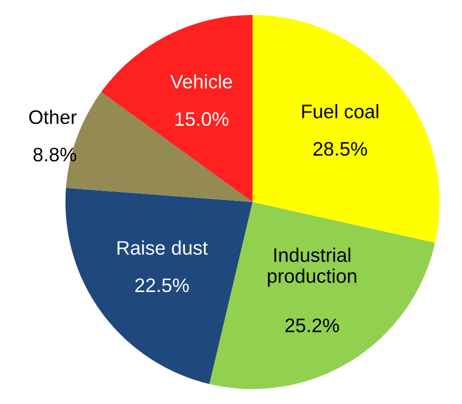 This screenshot has width=462, height=404. What do you see at coordinates (163, 247) in the screenshot?
I see `slice-label: Raise dust` at bounding box center [163, 247].